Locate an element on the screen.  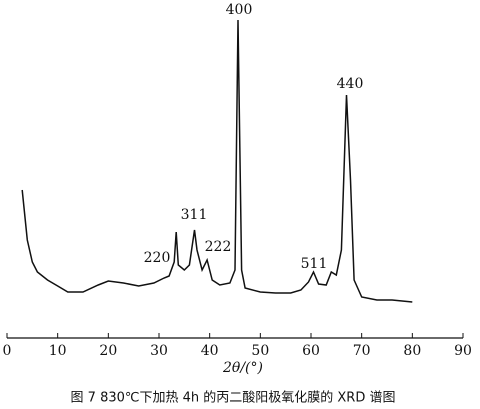
x-tick-label: 40 is located at coordinates (210, 351).